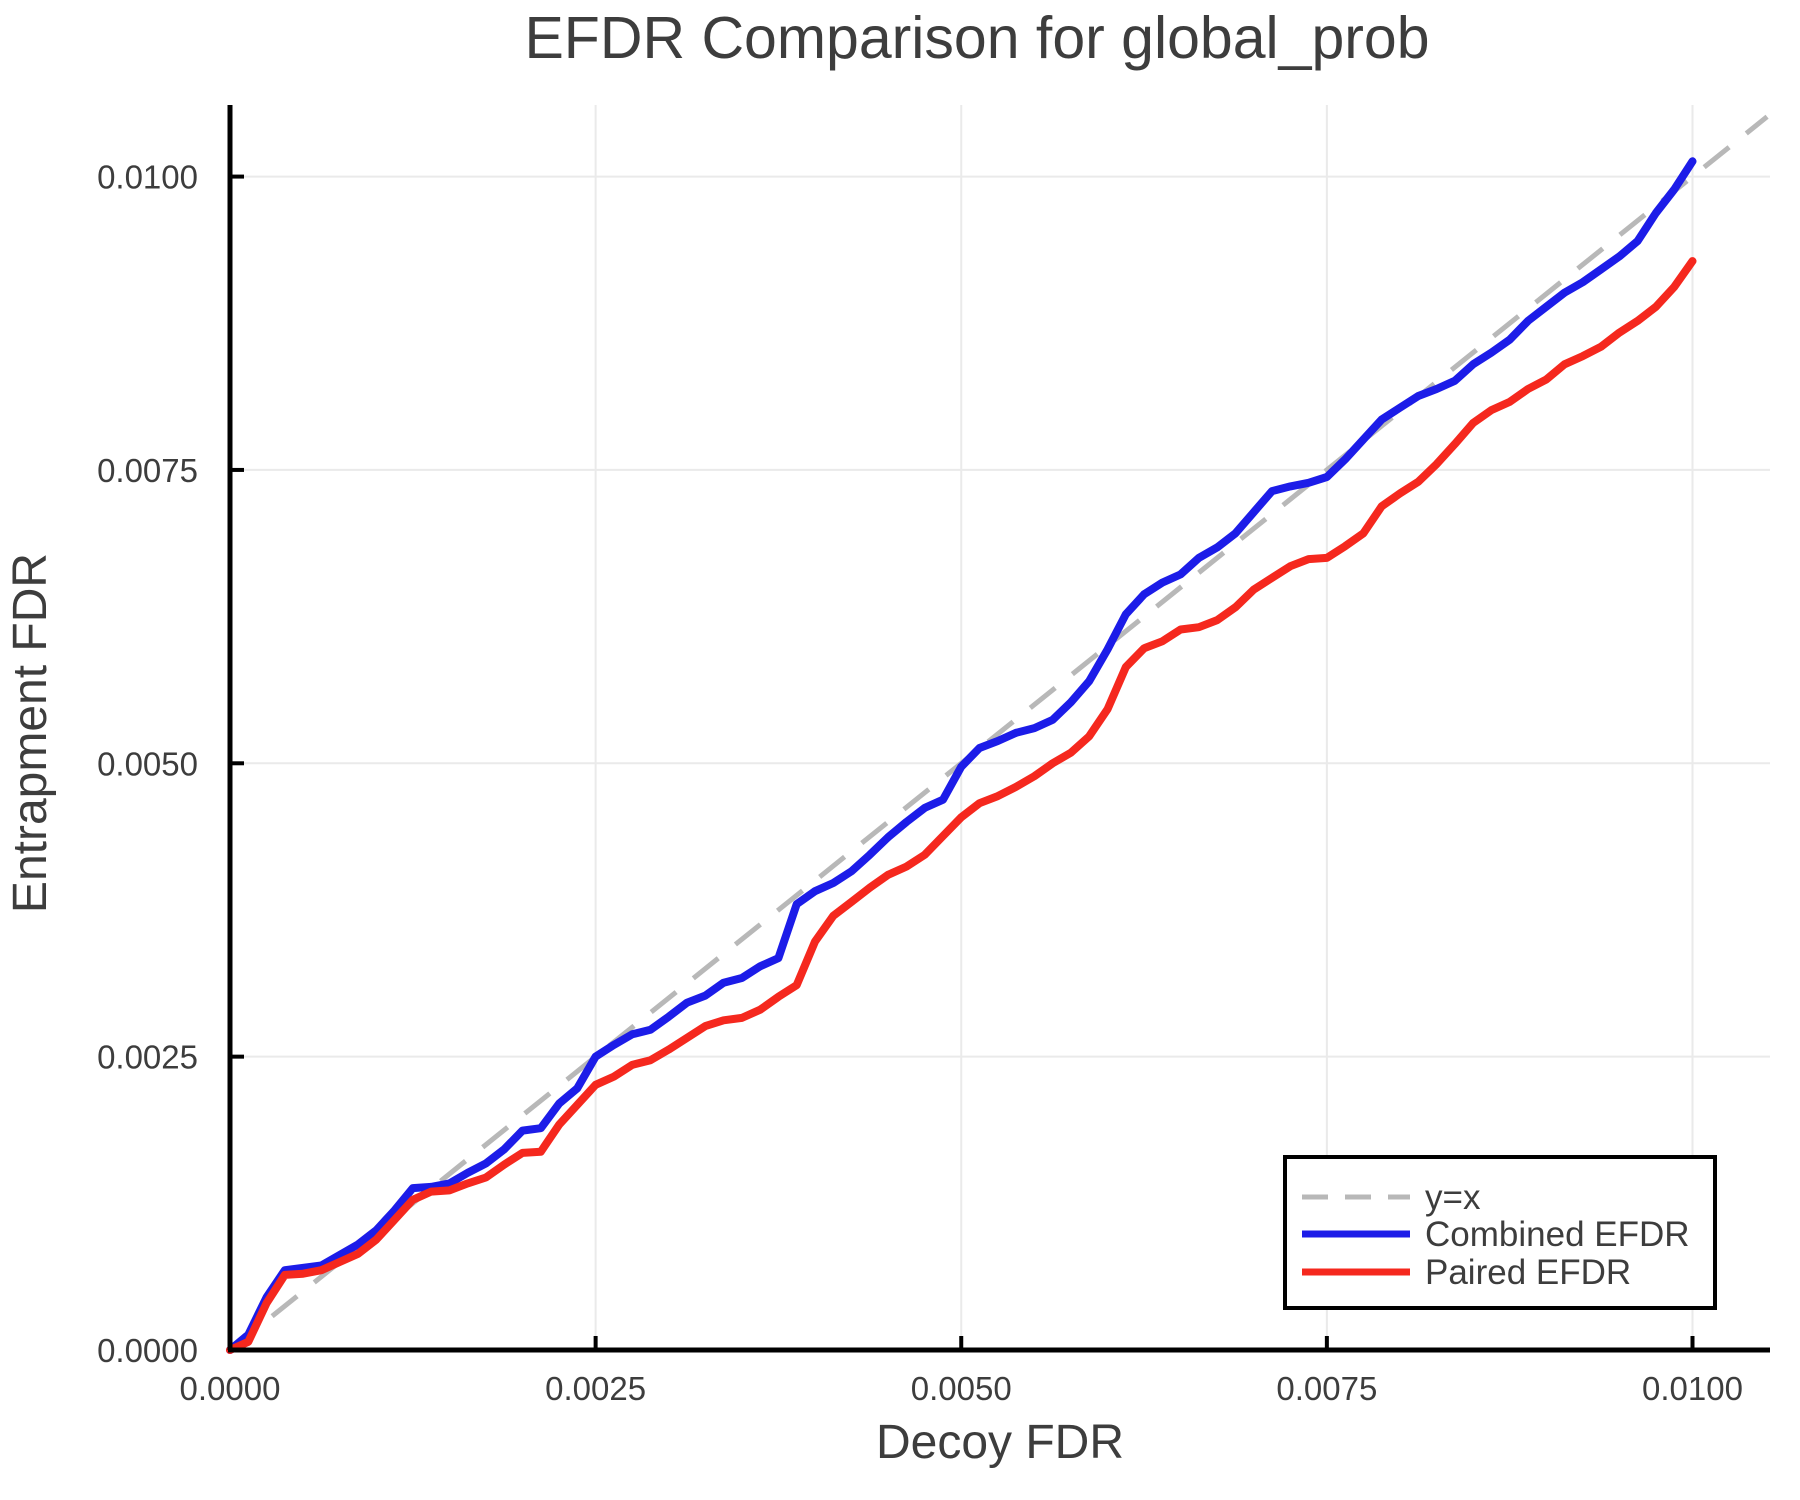 The image size is (1800, 1500). Describe the element at coordinates (1692, 1388) in the screenshot. I see `x-tick-label: 0.0100` at that location.